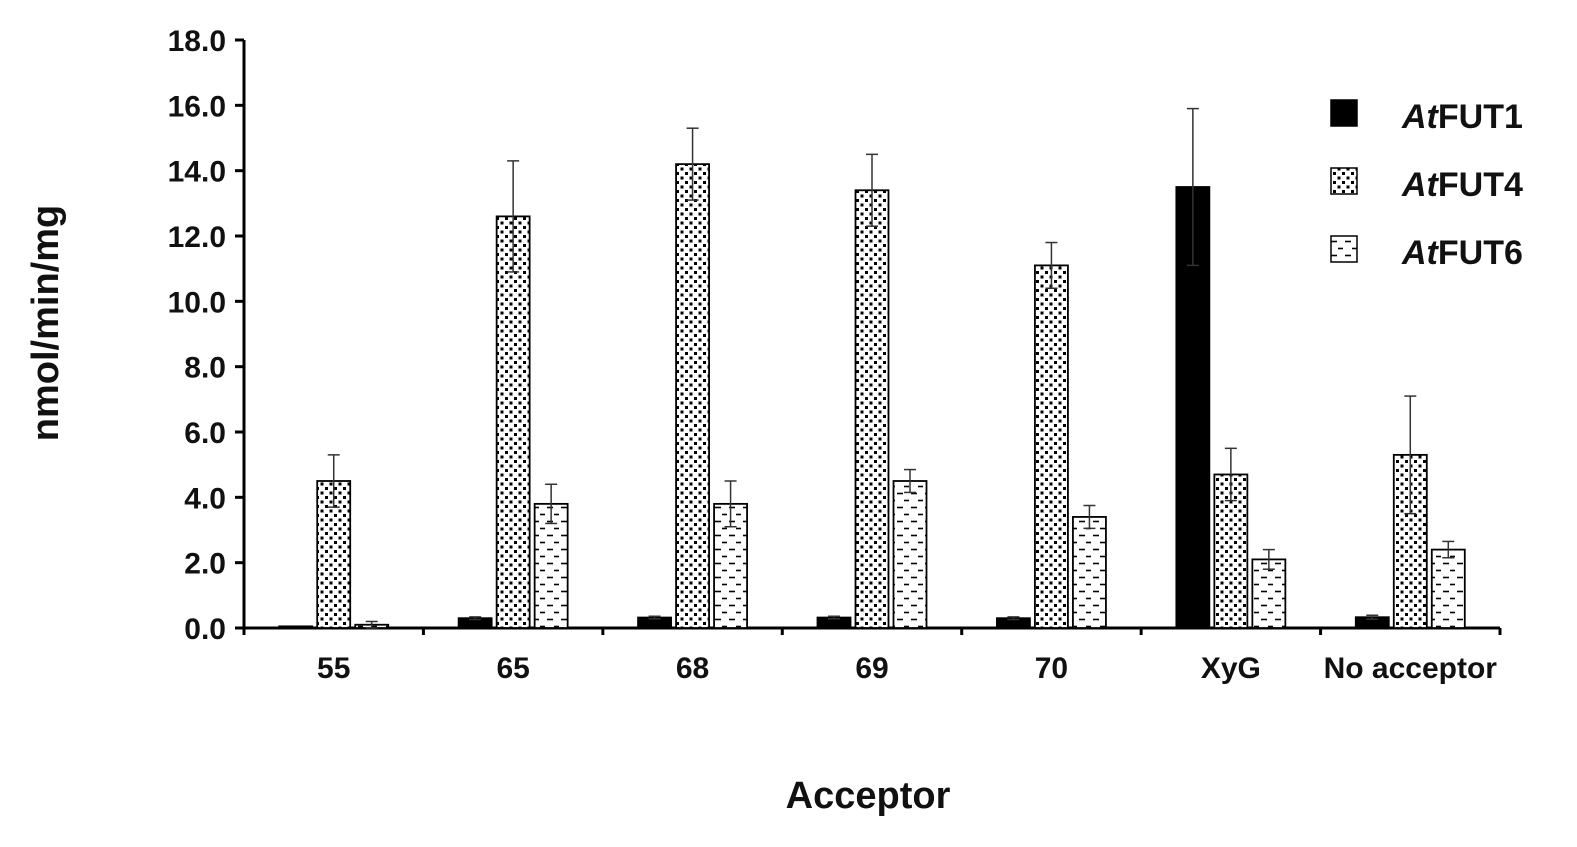 This screenshot has height=847, width=1577. What do you see at coordinates (1051, 668) in the screenshot?
I see `x-tick-label: 70` at bounding box center [1051, 668].